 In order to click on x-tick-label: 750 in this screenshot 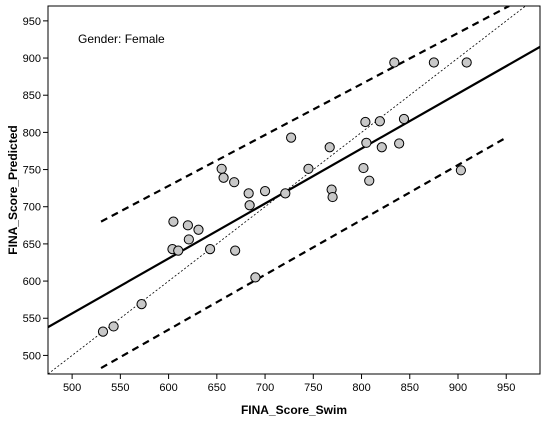, I will do `click(313, 388)`.